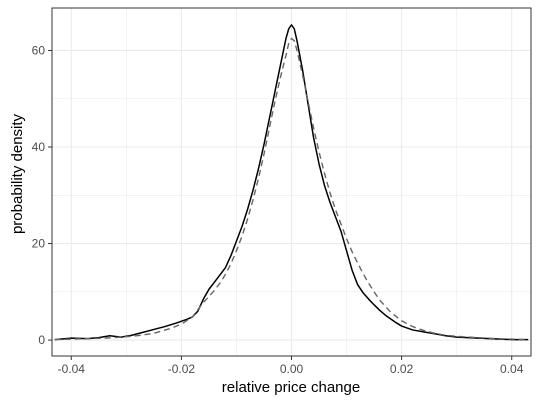 This screenshot has height=405, width=540. Describe the element at coordinates (39, 147) in the screenshot. I see `y-tick-label: 40` at that location.